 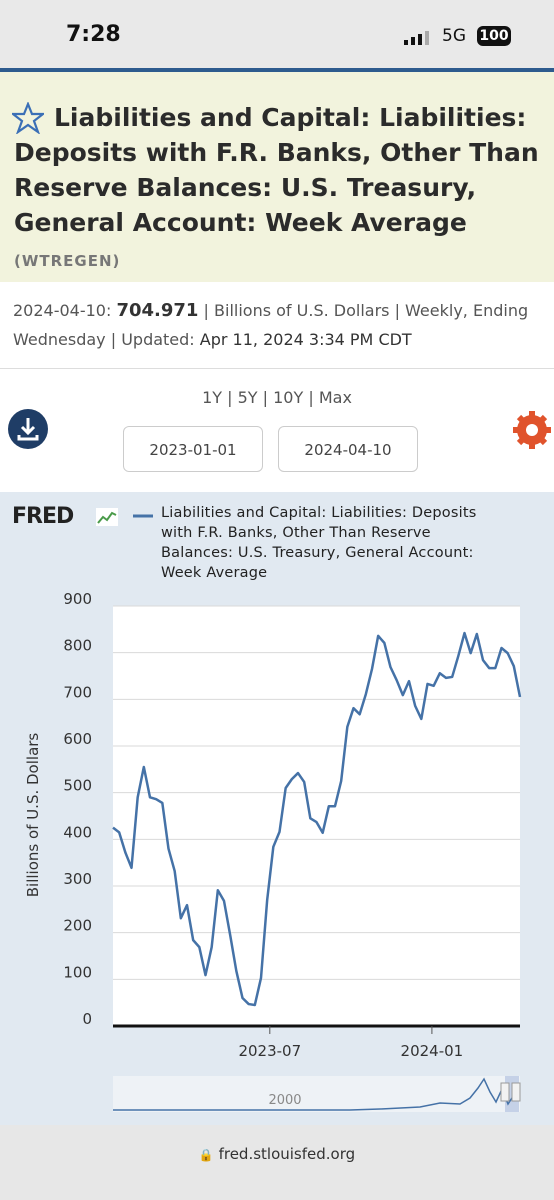 I want to click on y-tick-label: 500, so click(x=77, y=786).